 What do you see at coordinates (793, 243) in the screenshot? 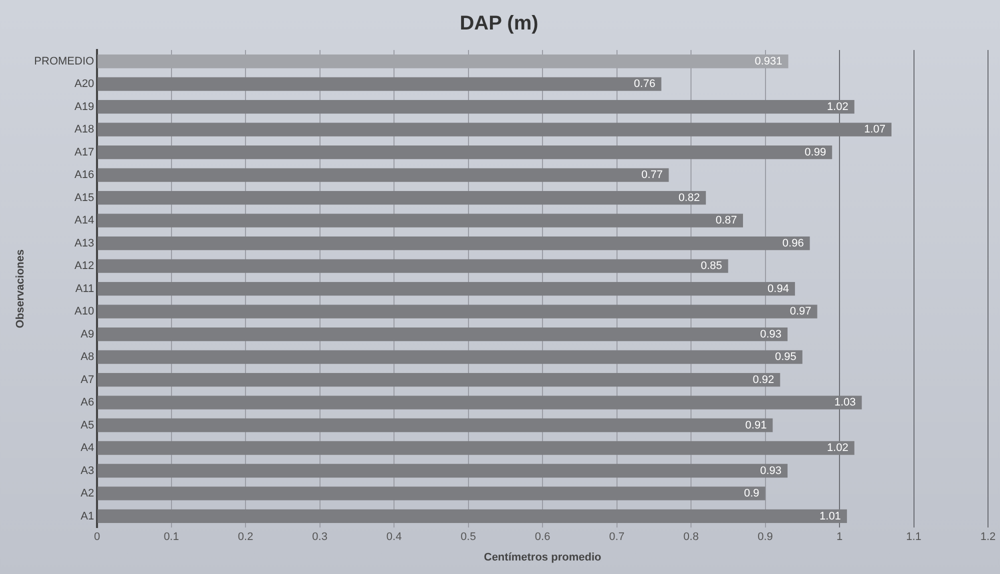
I see `data-label: 0.96` at bounding box center [793, 243].